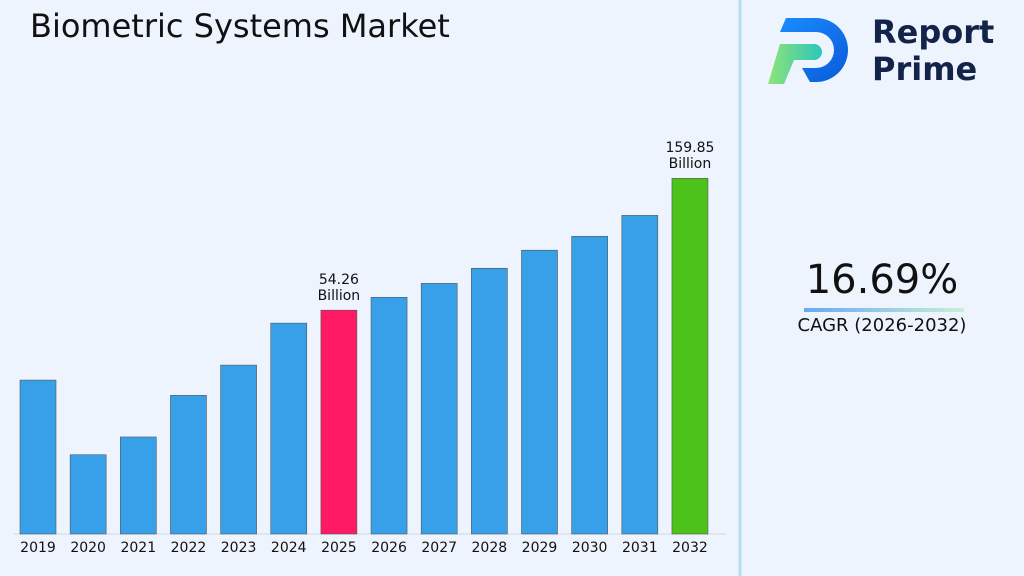  Describe the element at coordinates (924, 69) in the screenshot. I see `logo-text: Prime` at that location.